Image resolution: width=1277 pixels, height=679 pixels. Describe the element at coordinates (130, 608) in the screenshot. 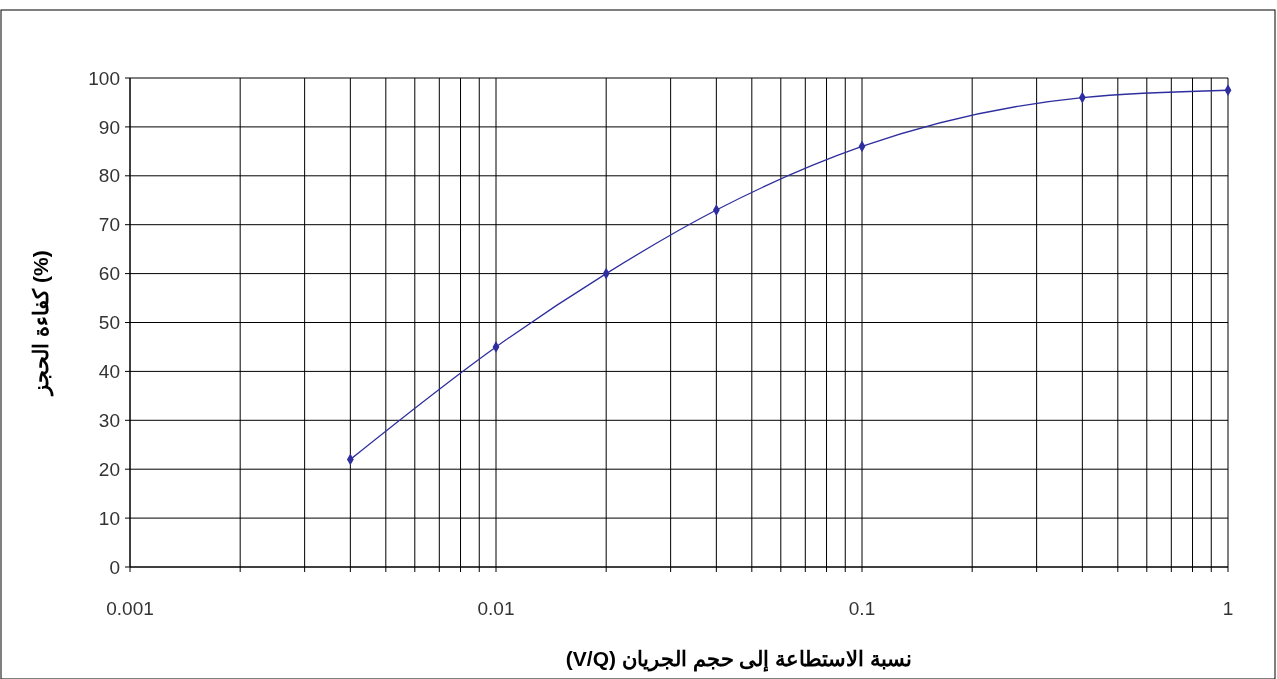

I see `x-tick-label: 0.001` at that location.